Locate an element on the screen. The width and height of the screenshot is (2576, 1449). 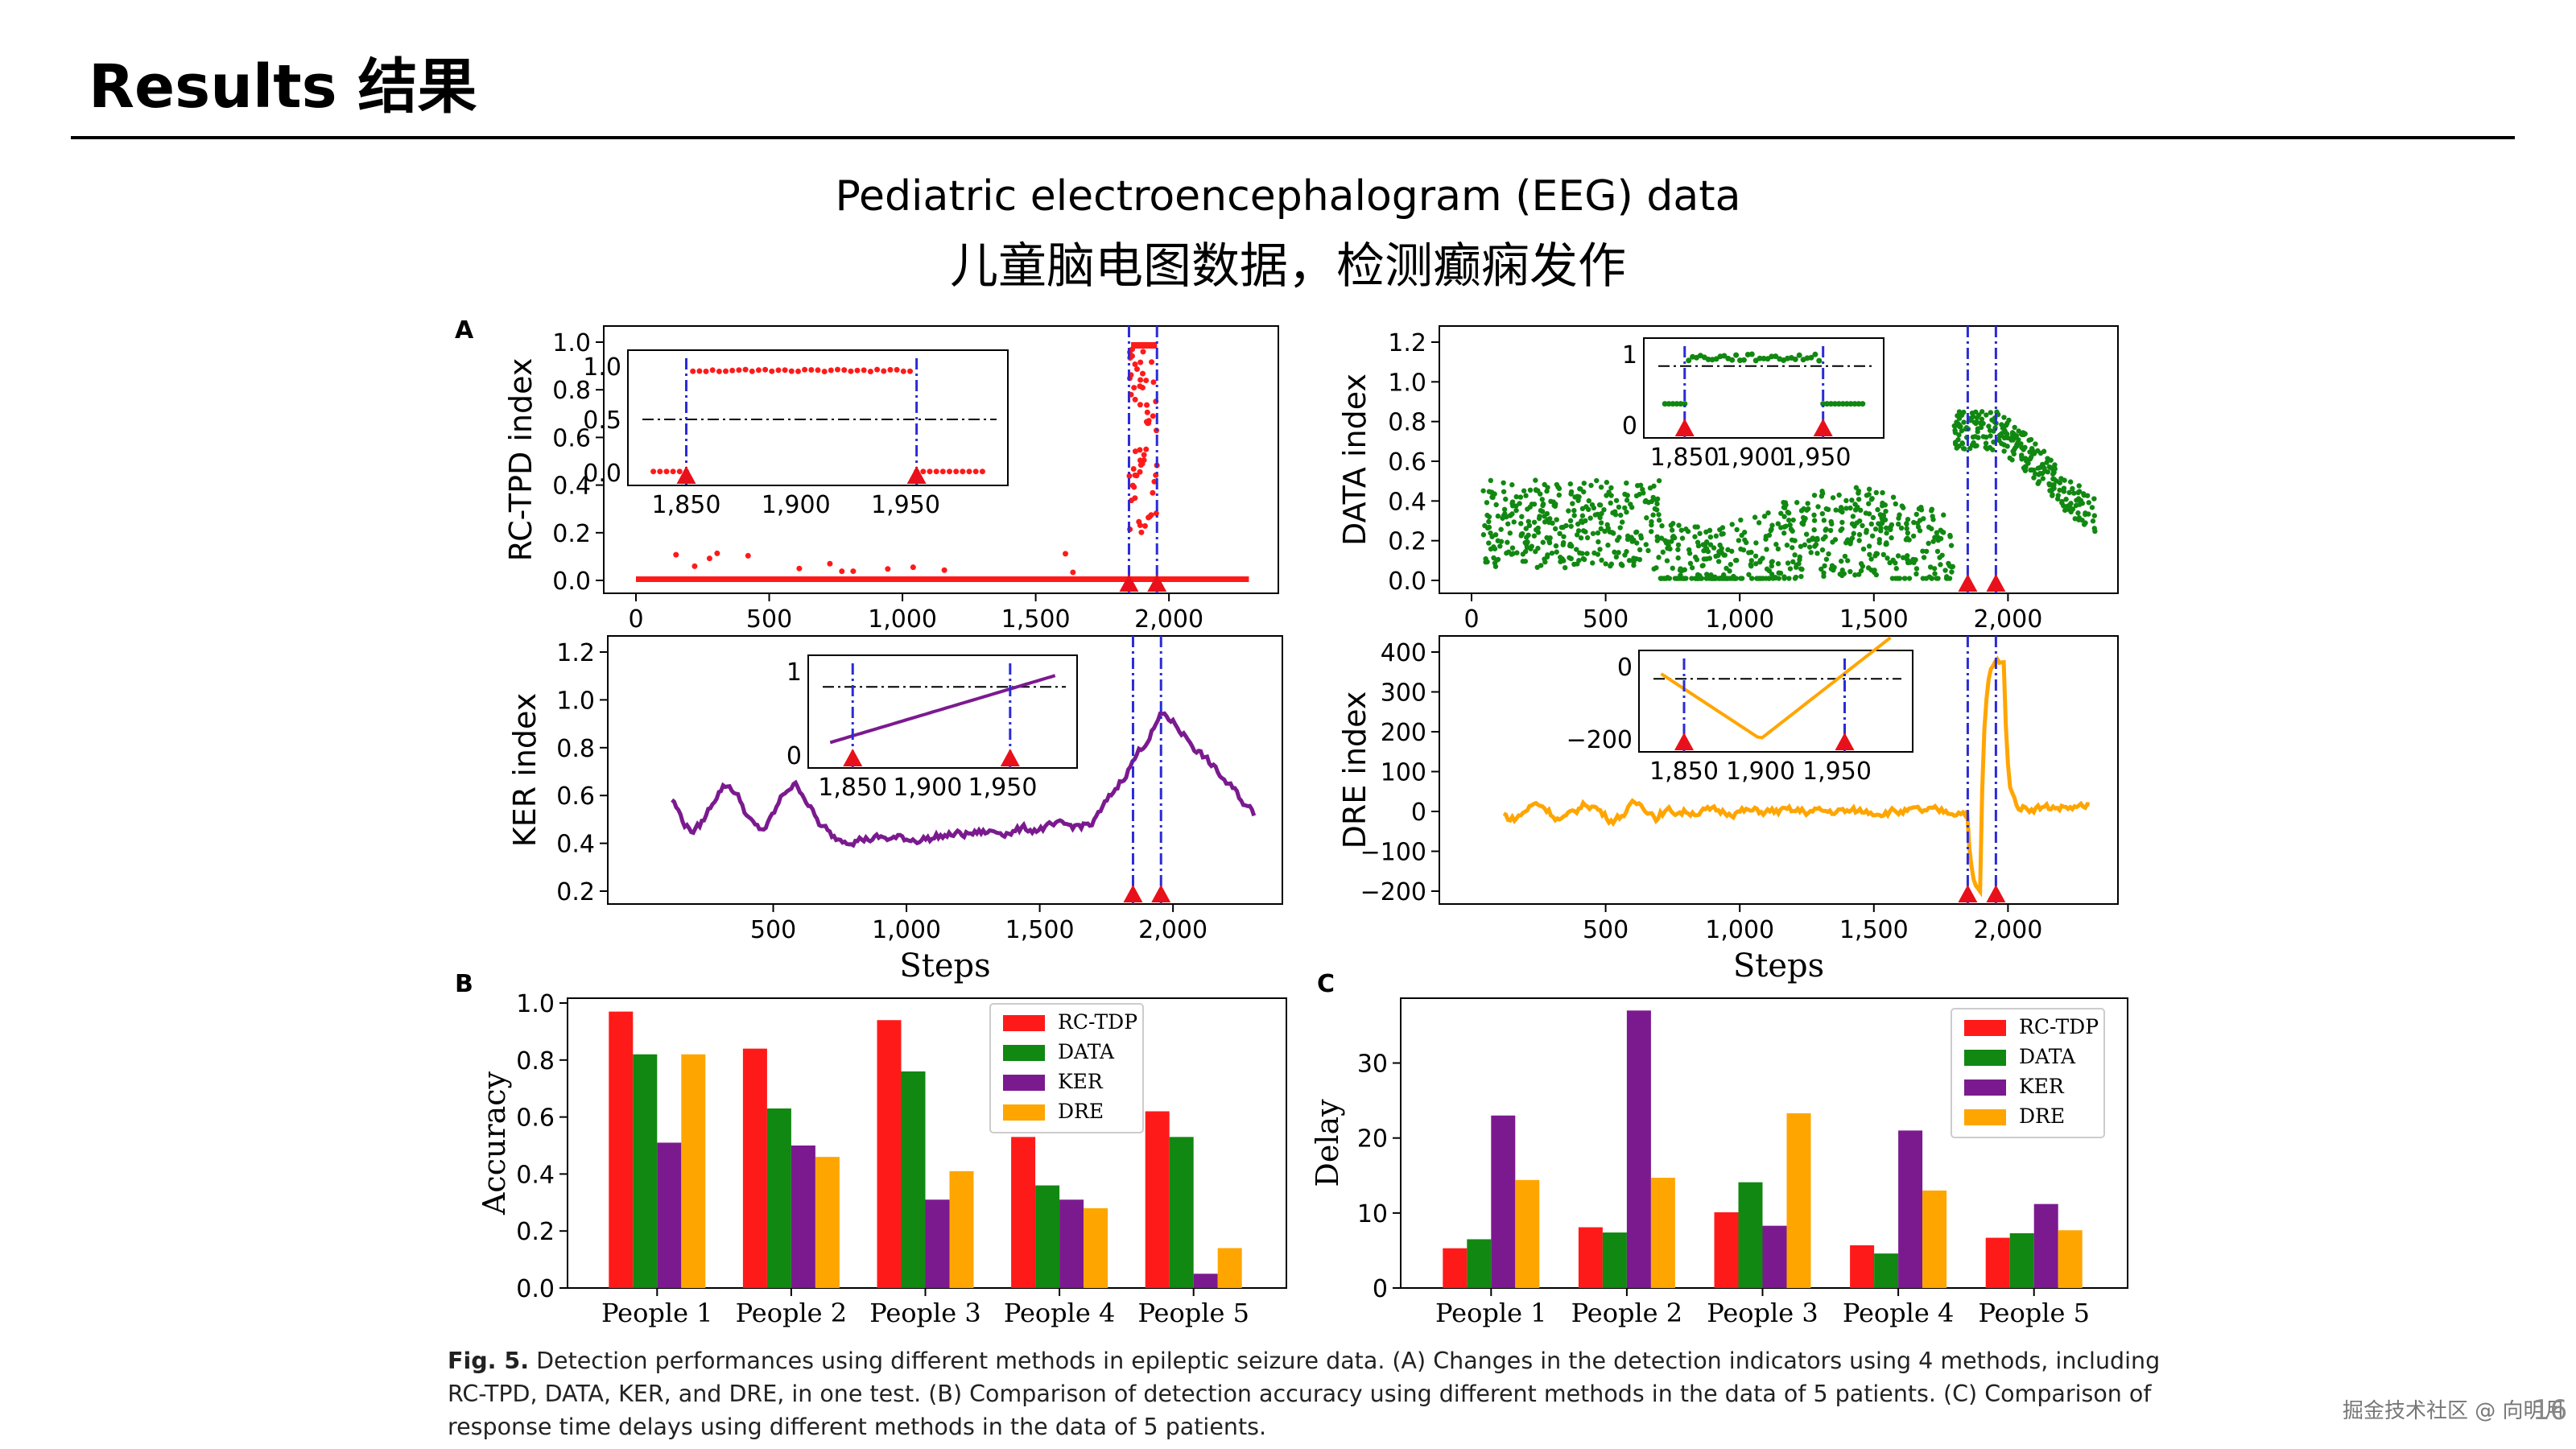
y-tick-label: 0.4 is located at coordinates (571, 487).